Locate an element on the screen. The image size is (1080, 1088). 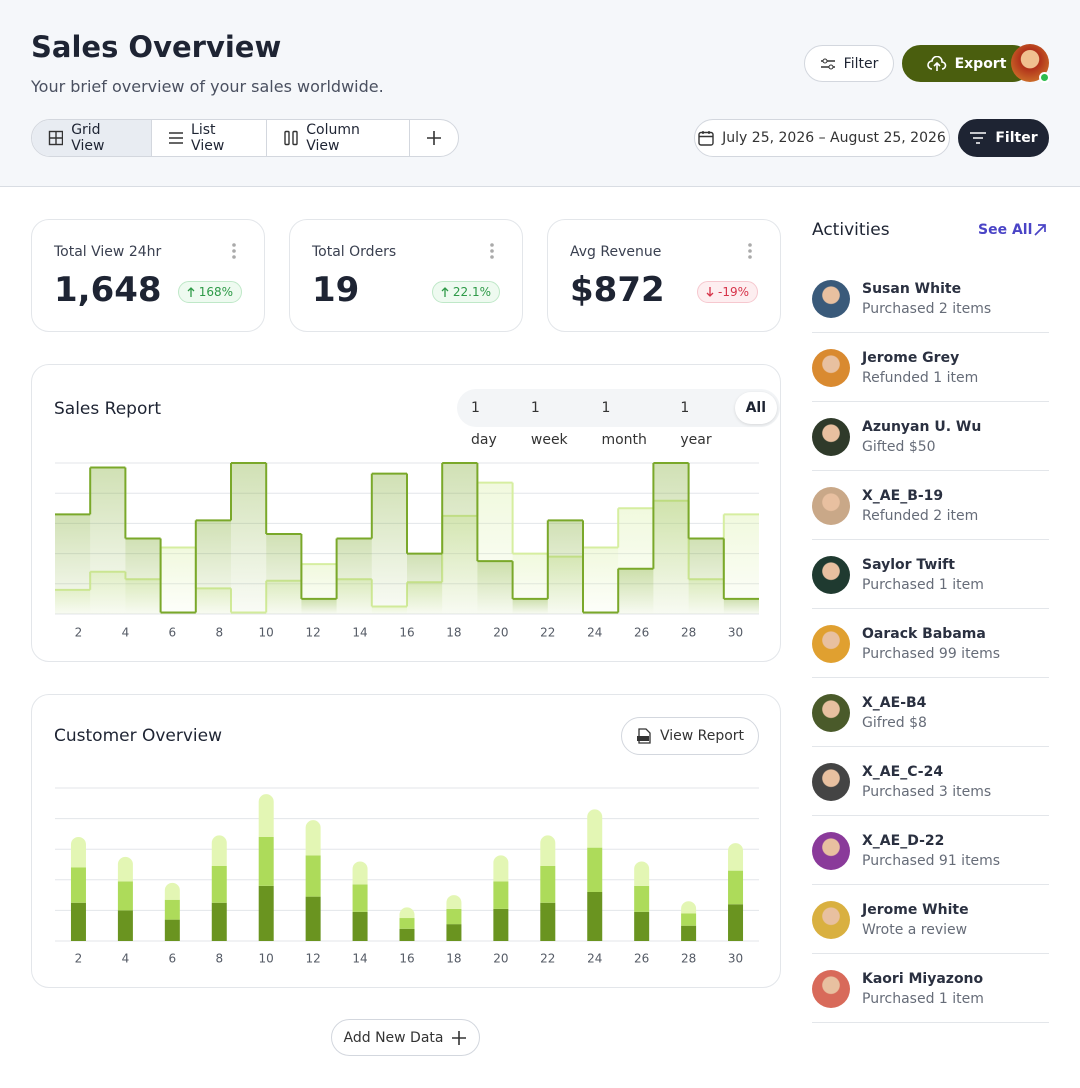
activity-action: Purchased 1 item is located at coordinates (923, 999).